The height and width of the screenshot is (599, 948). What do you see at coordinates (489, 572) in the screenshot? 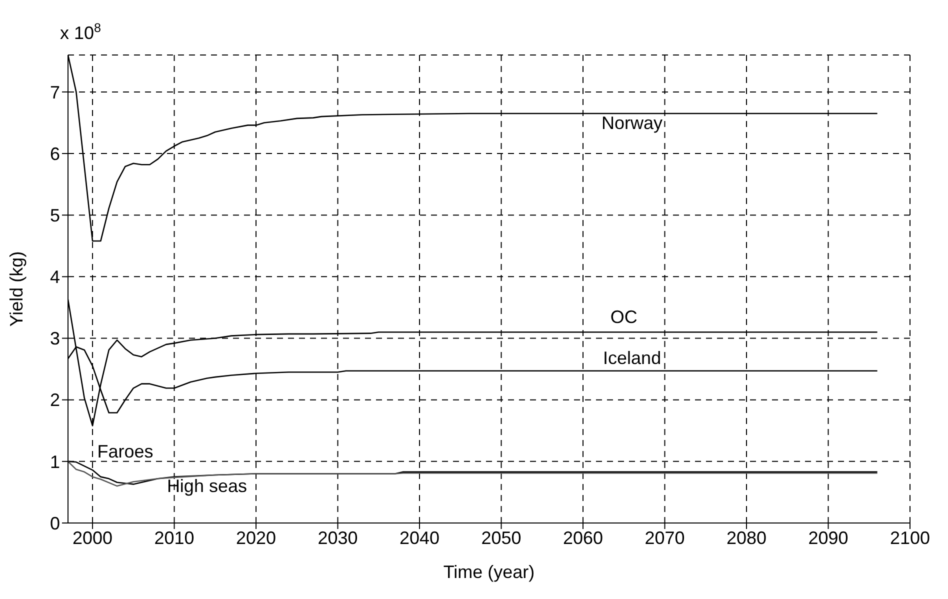
I see `x-axis-title: Time (year)` at bounding box center [489, 572].